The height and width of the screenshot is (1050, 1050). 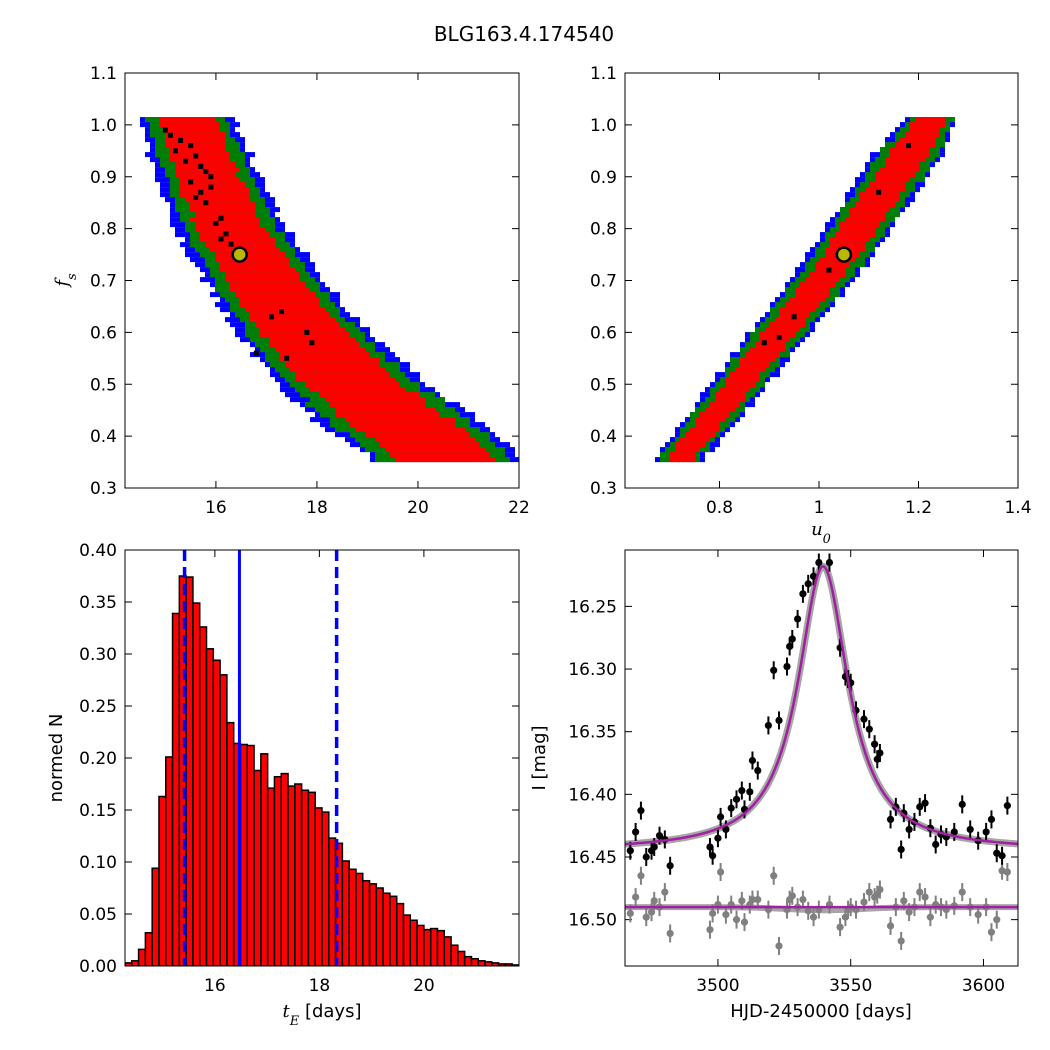 What do you see at coordinates (322, 280) in the screenshot?
I see `axes-frame` at bounding box center [322, 280].